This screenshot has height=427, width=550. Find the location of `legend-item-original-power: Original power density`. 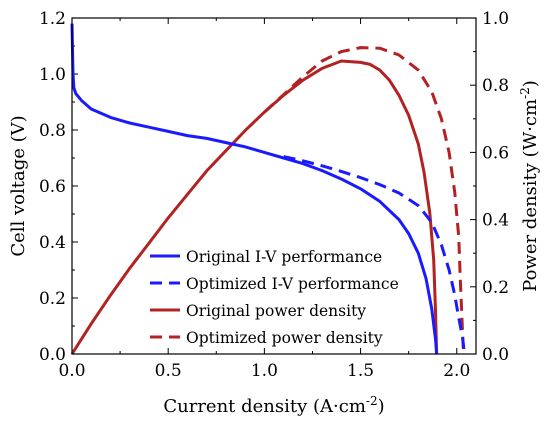

legend-item-original-power: Original power density is located at coordinates (258, 311).